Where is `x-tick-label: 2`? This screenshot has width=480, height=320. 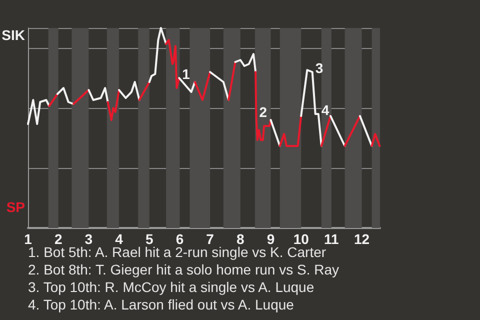
x-tick-label: 2 is located at coordinates (58, 239).